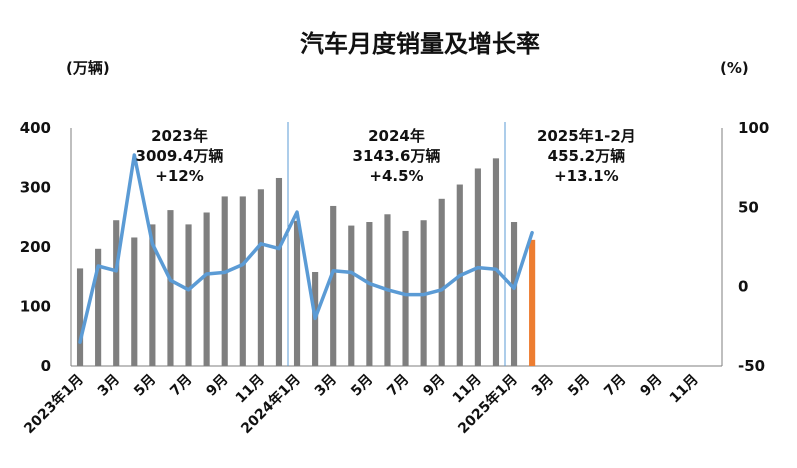 The height and width of the screenshot is (468, 797). I want to click on right-tick-label: 100, so click(753, 128).